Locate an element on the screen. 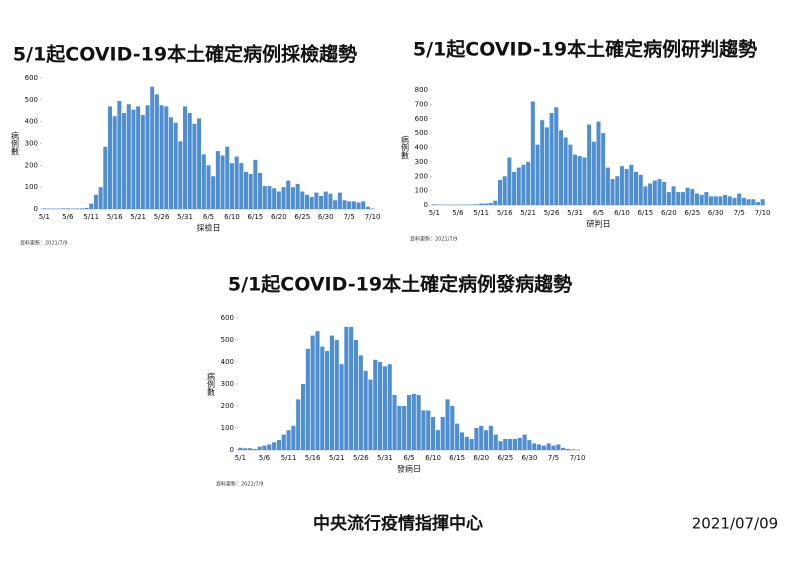  y-tick-label: 400 is located at coordinates (421, 148).